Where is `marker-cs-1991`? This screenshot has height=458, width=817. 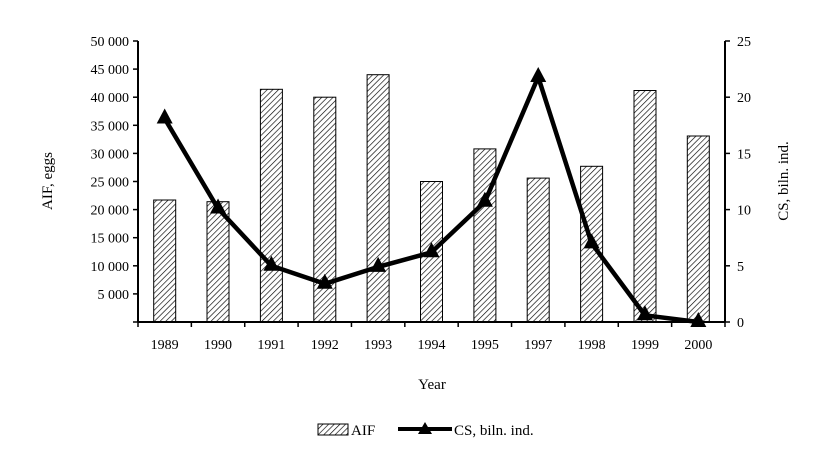 marker-cs-1991 is located at coordinates (271, 263).